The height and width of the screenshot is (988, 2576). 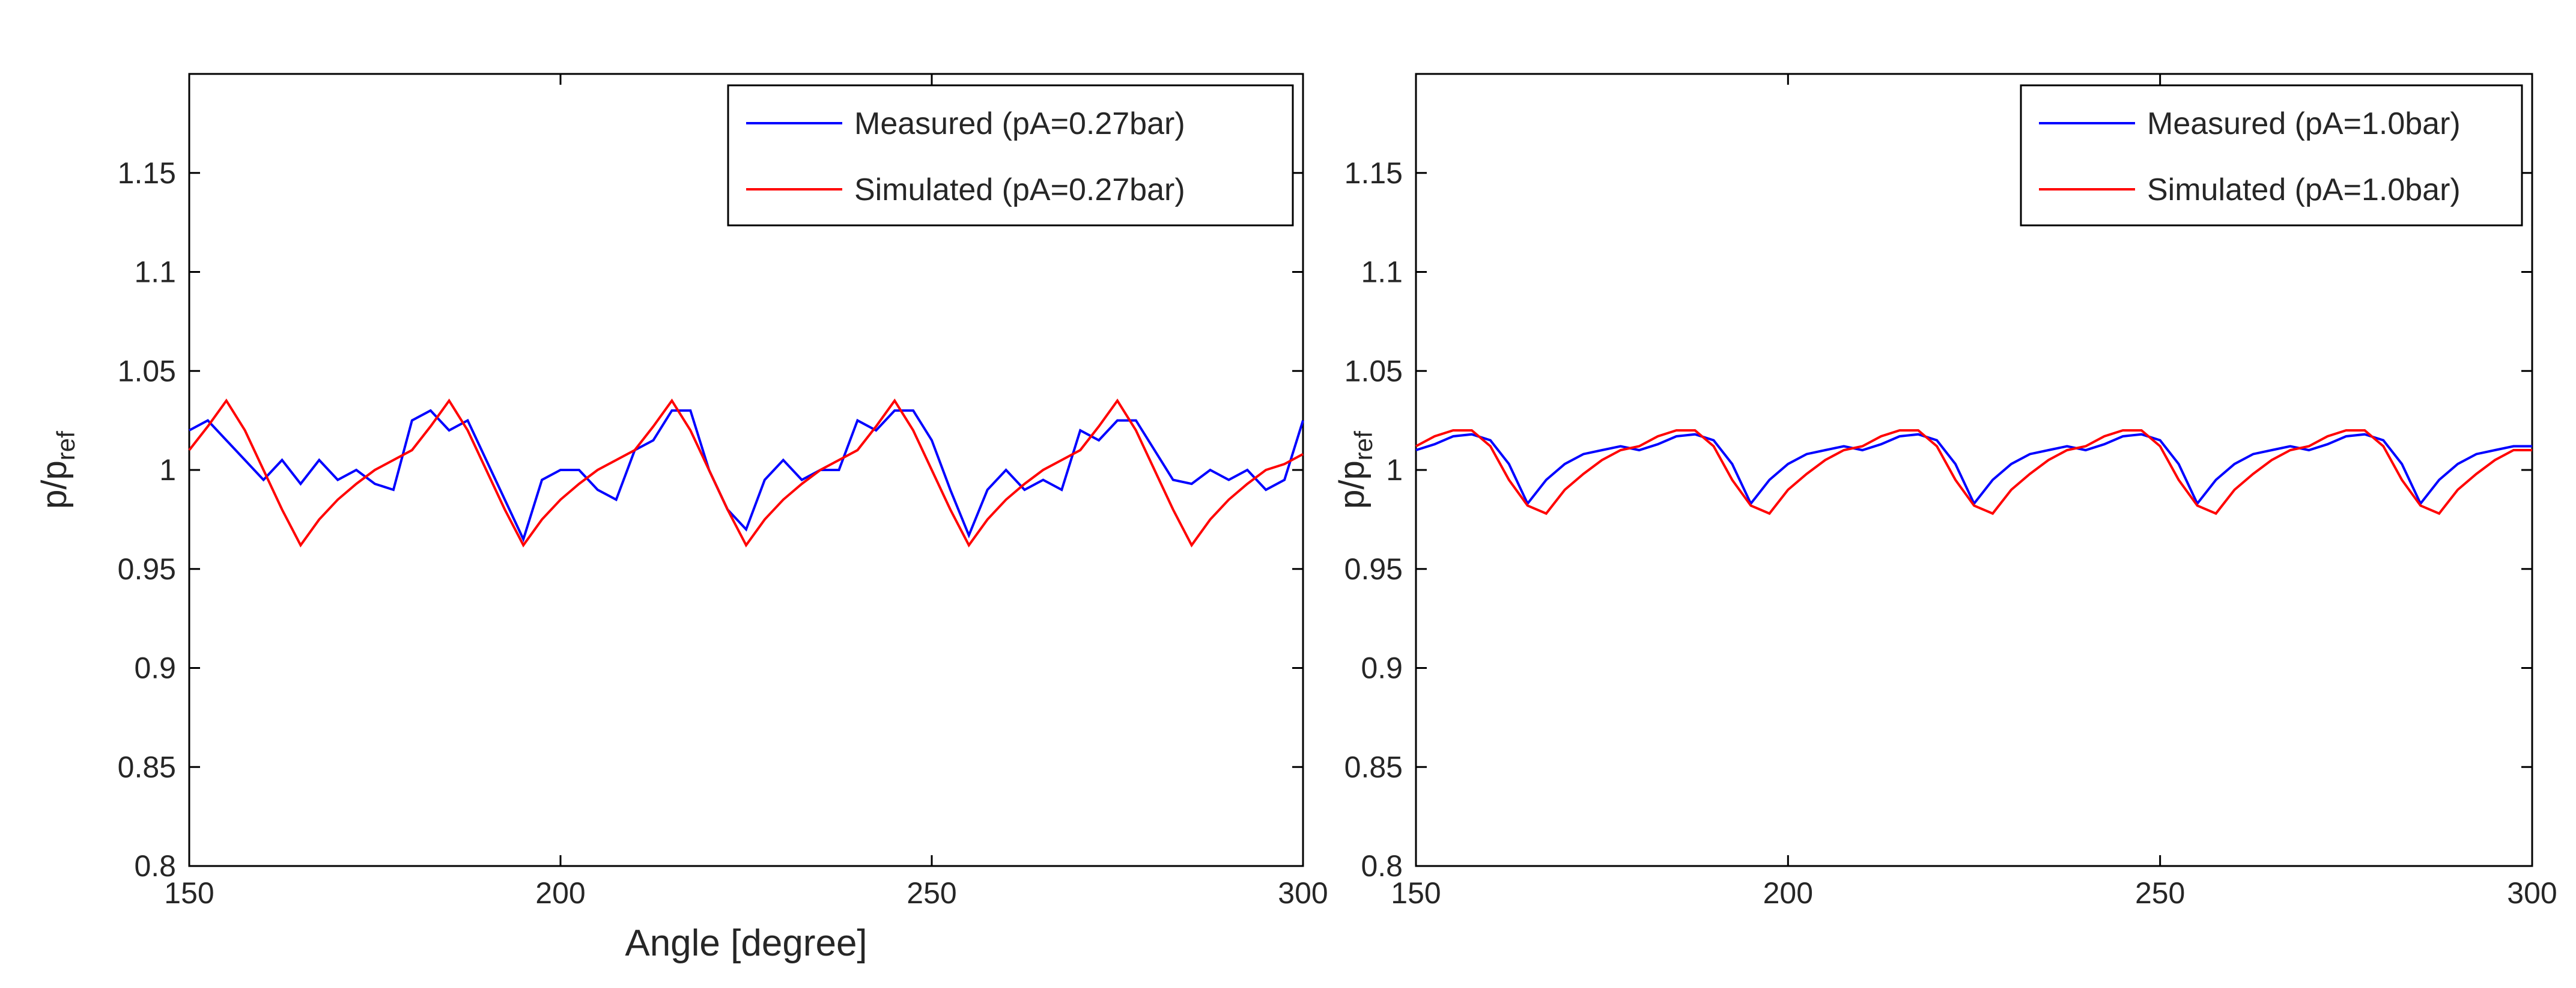 What do you see at coordinates (1020, 124) in the screenshot?
I see `legend-label: Measured (pA=0.27bar)` at bounding box center [1020, 124].